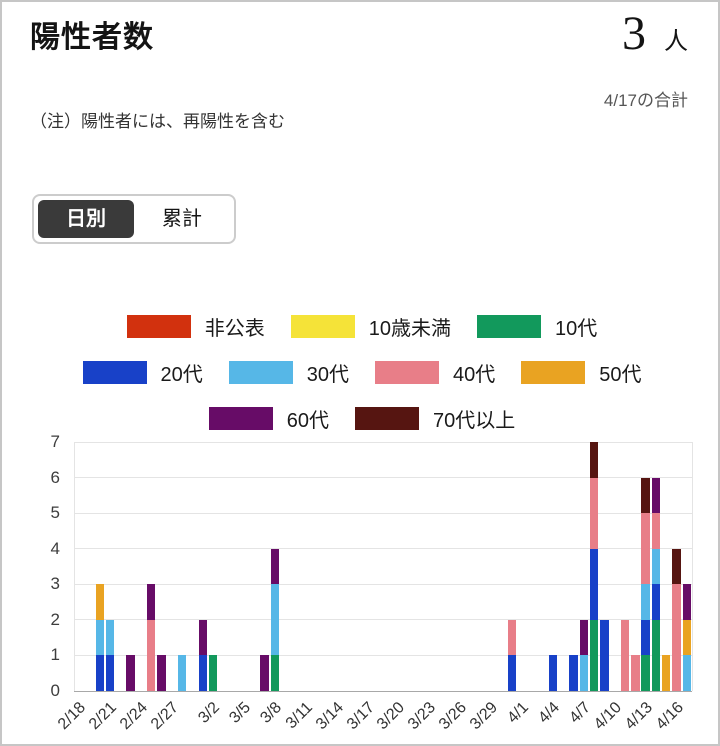  I want to click on bar-4/15, so click(666, 673).